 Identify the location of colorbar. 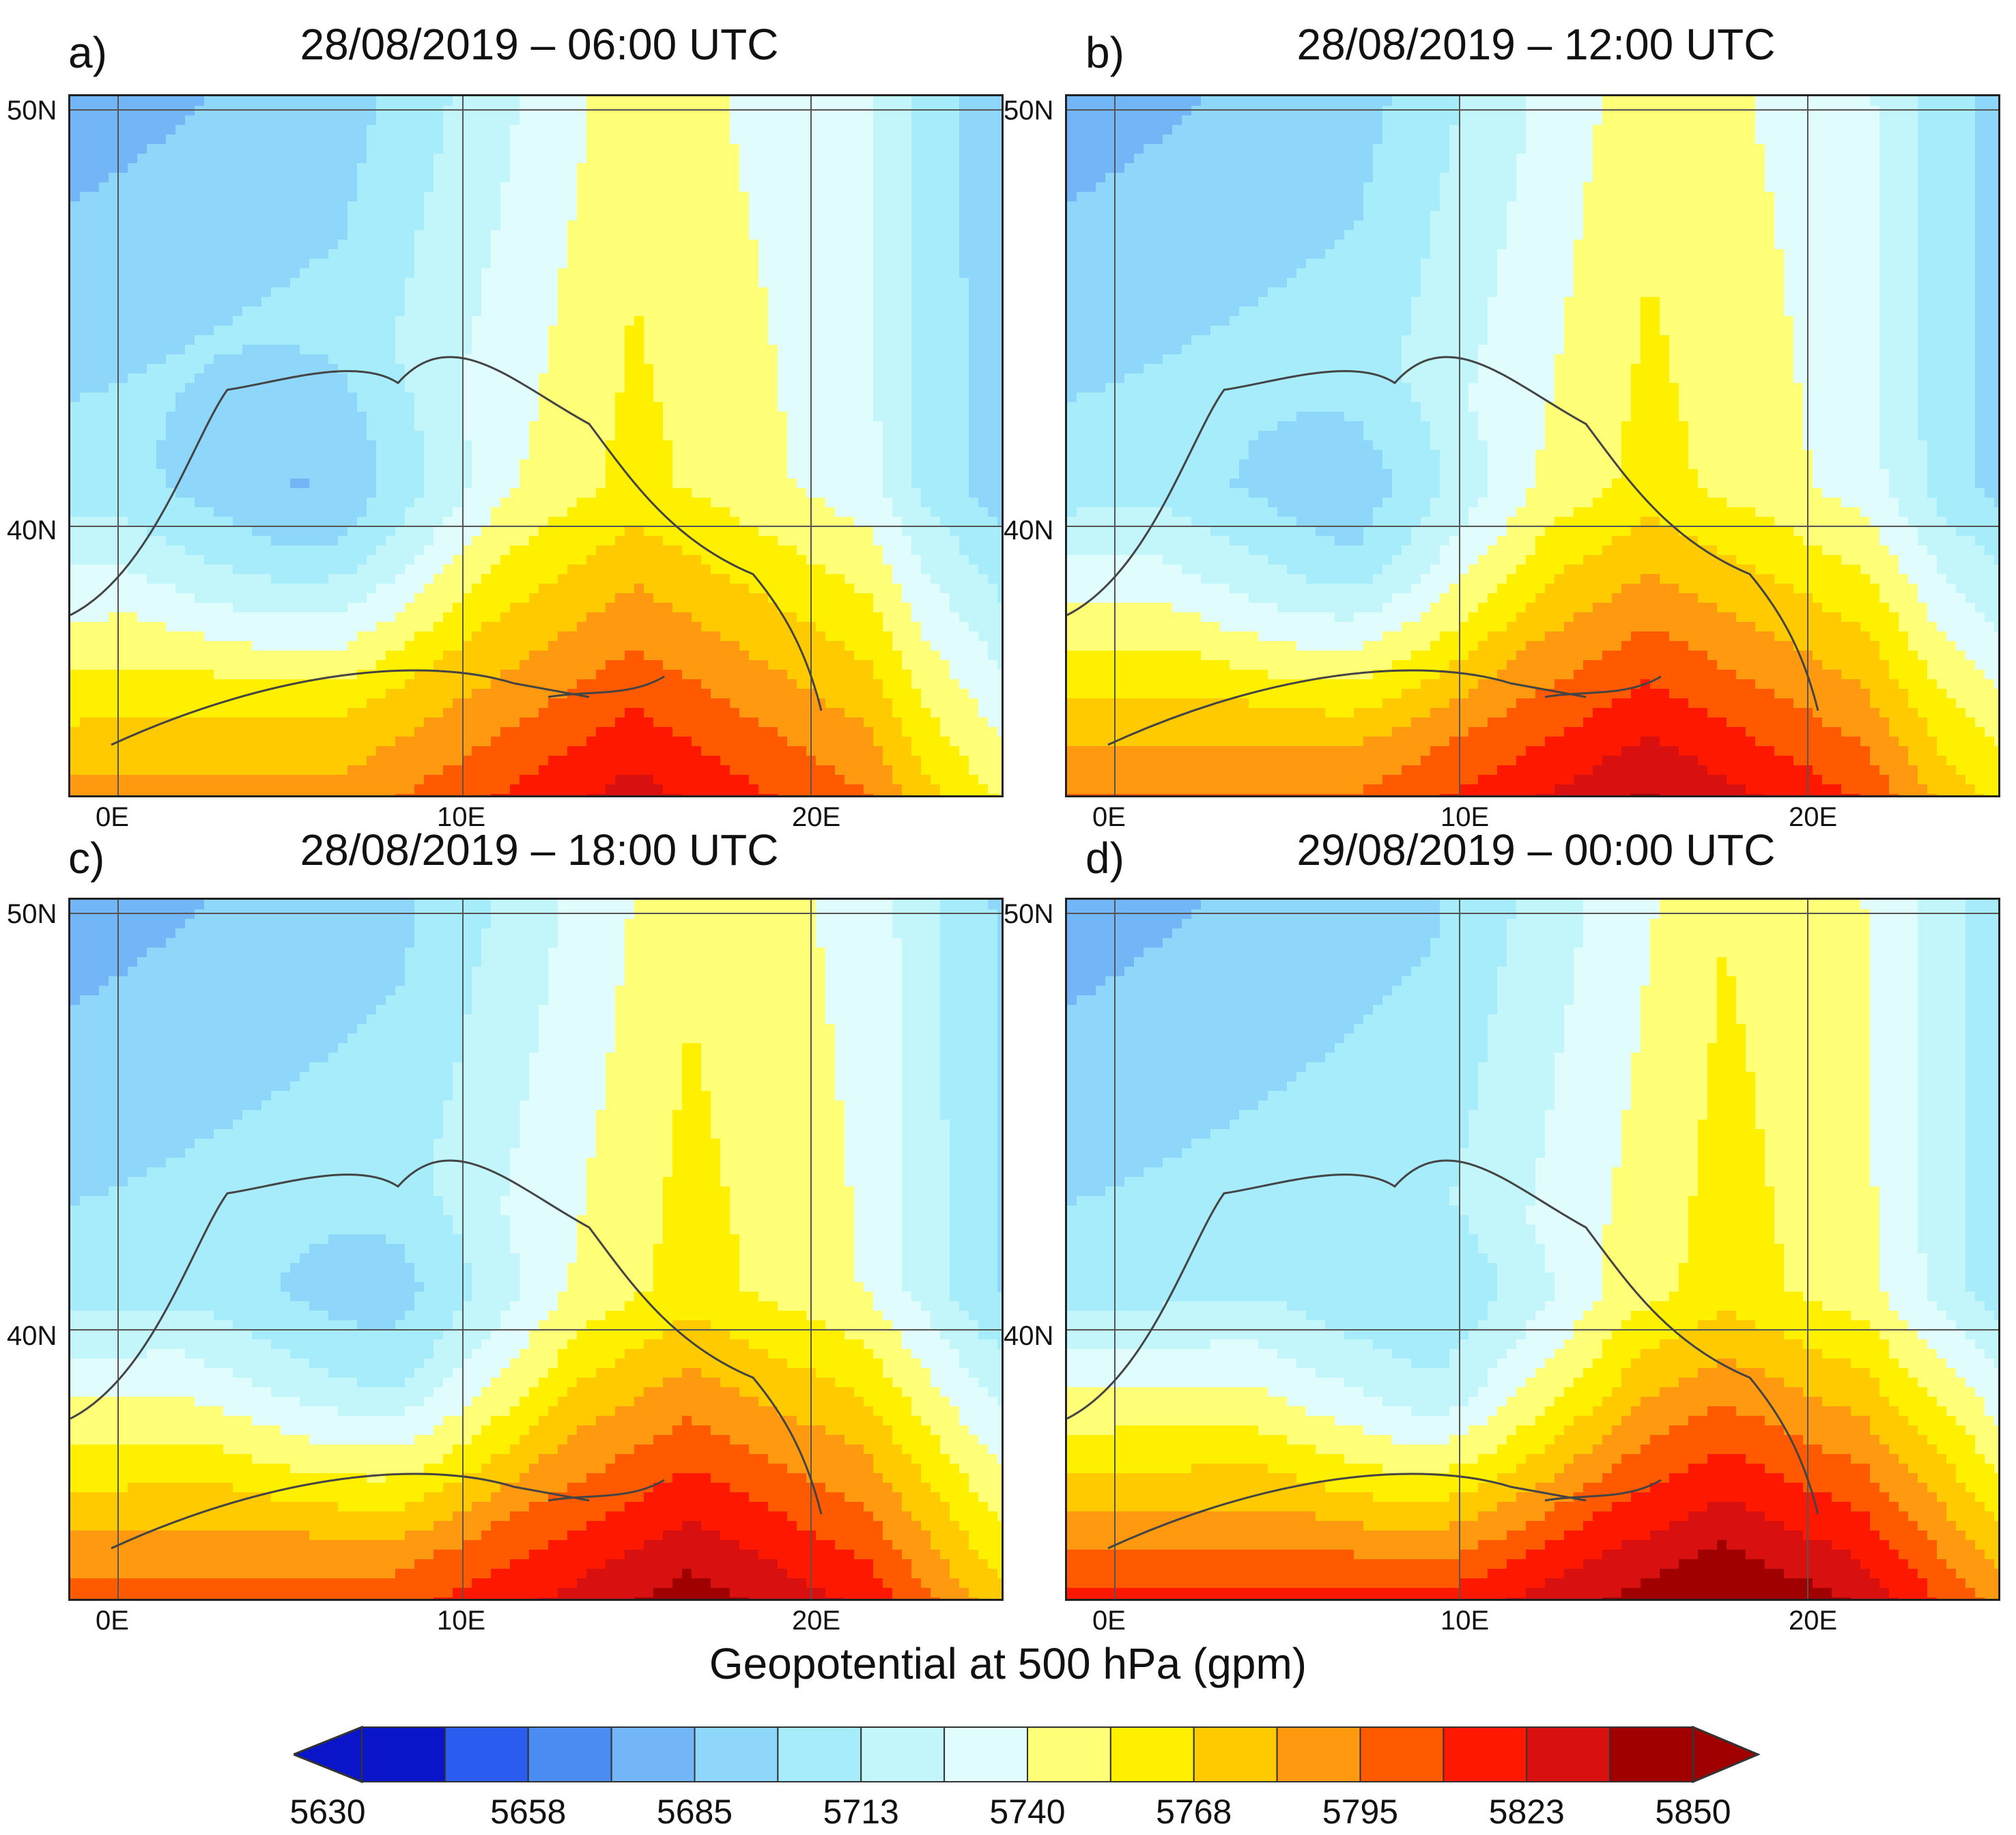
(1027, 1755).